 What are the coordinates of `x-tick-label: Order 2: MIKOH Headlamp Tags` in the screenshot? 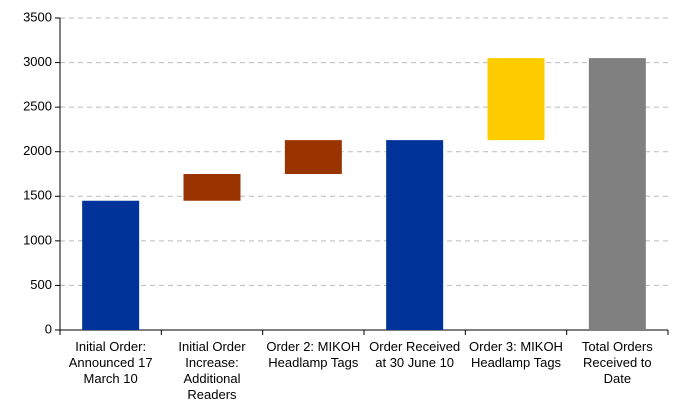 It's located at (313, 354).